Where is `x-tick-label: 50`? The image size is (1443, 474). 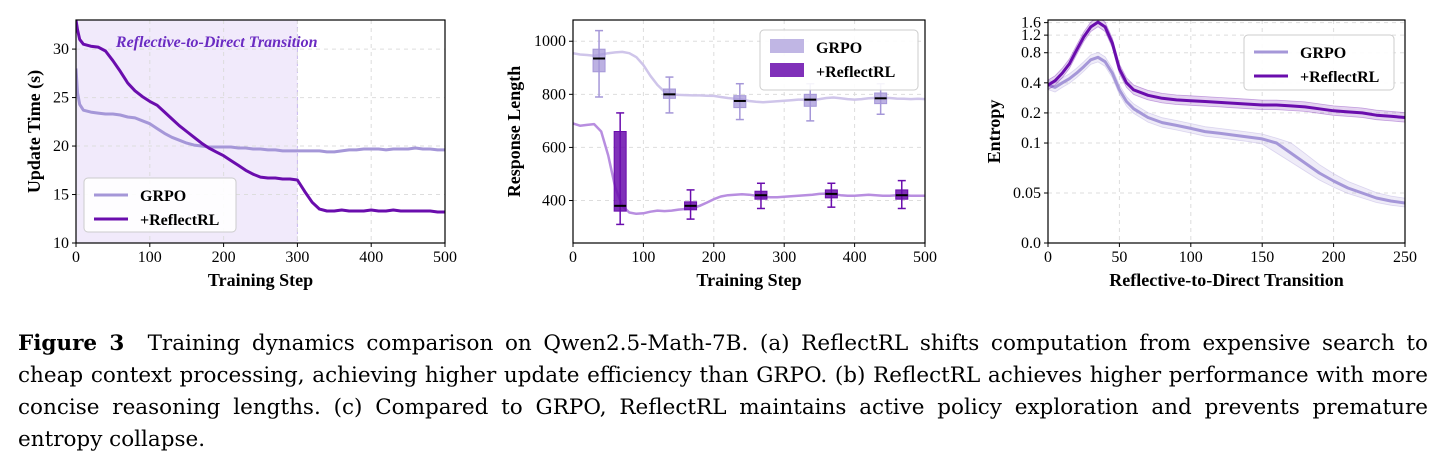
x-tick-label: 50 is located at coordinates (1119, 257).